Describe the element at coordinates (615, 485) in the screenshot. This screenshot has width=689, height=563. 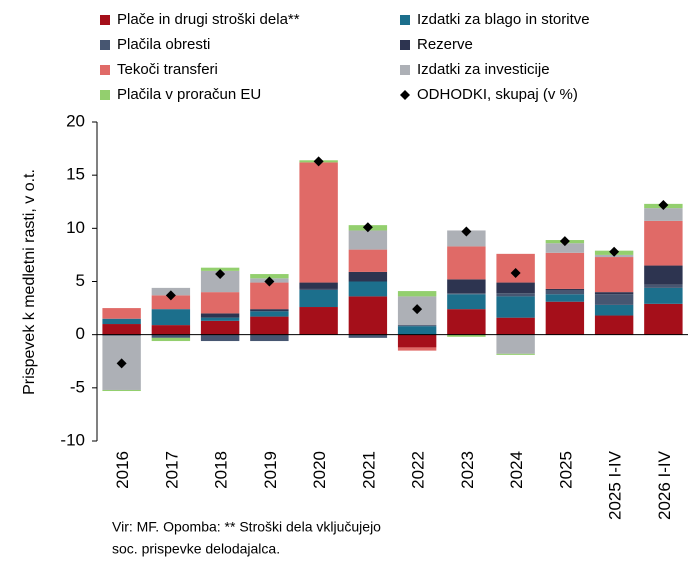
I see `x-tick-label: 2025 I-IV` at that location.